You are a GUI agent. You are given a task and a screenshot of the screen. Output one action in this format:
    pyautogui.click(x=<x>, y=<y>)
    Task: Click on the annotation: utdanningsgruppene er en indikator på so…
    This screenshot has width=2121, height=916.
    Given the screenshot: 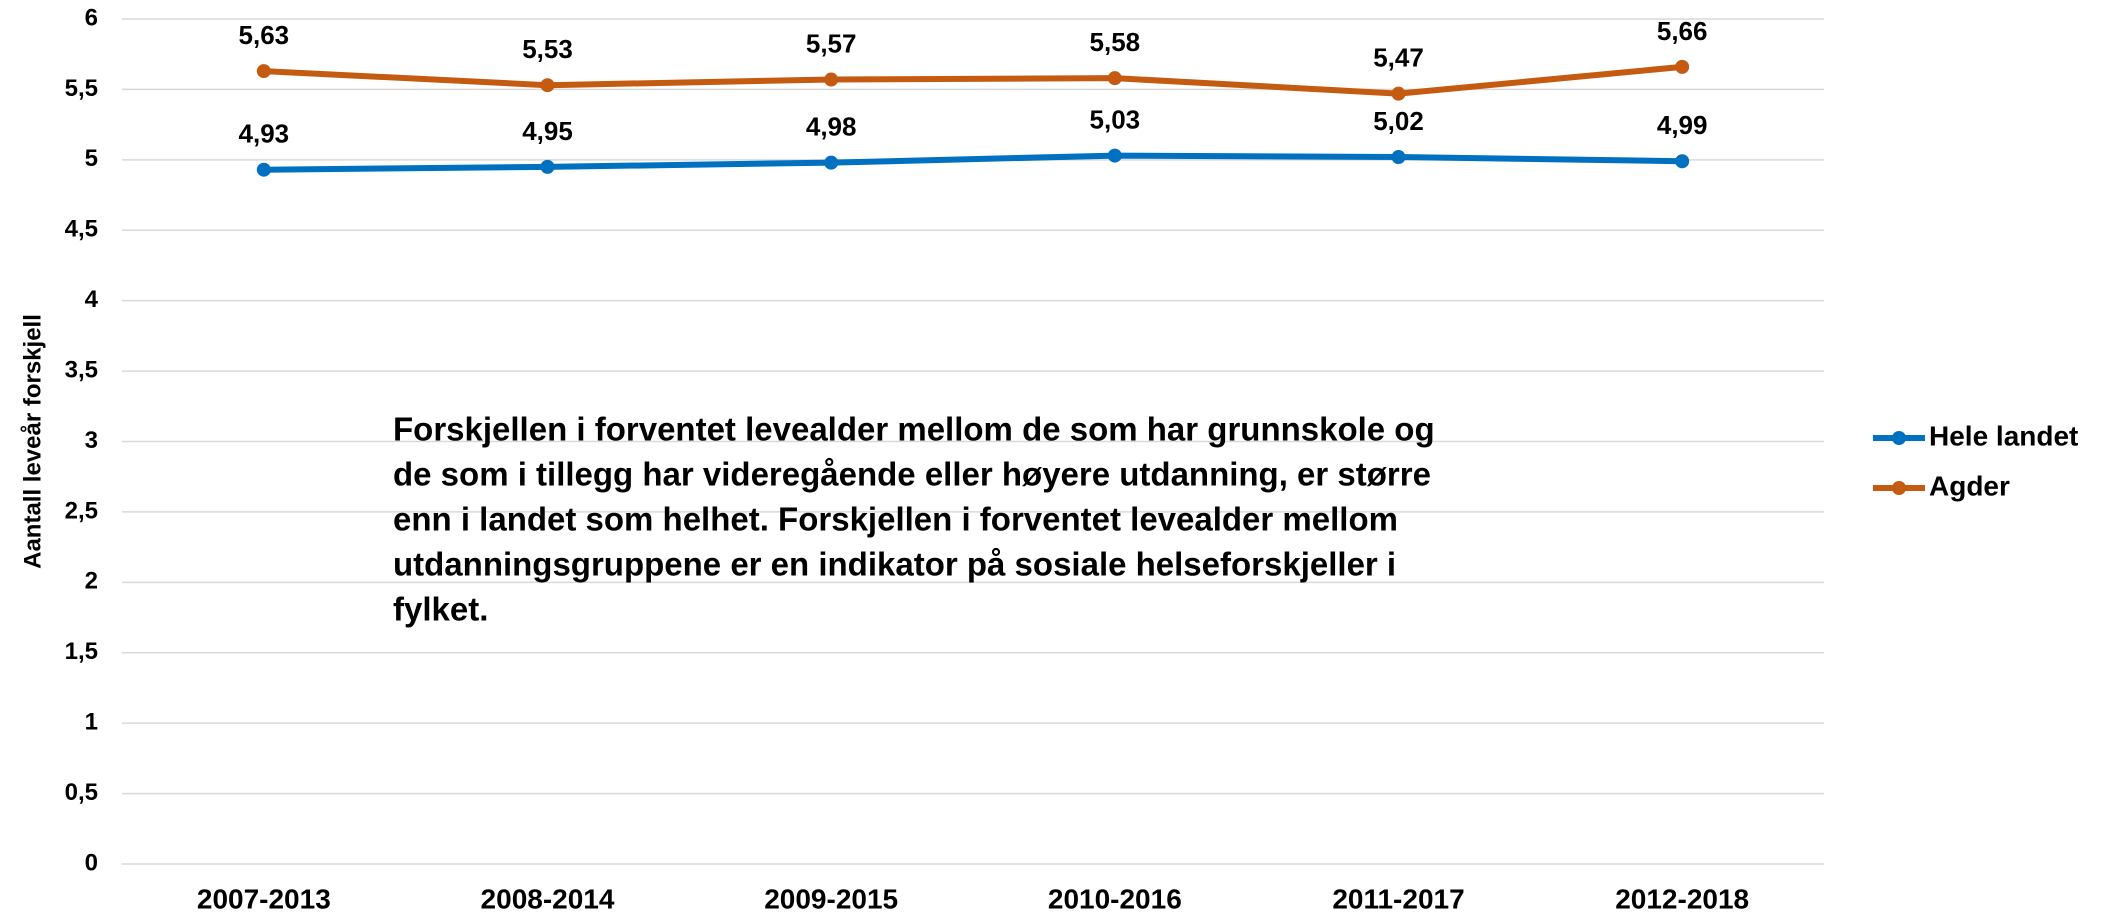 What is the action you would take?
    pyautogui.click(x=894, y=564)
    